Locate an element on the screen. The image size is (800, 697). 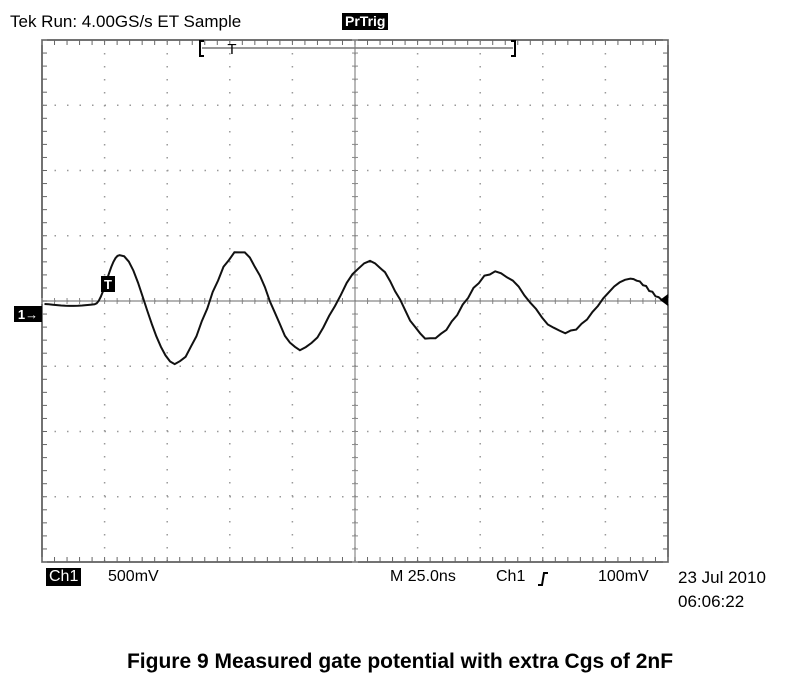
channel-marker-label: 1→ is located at coordinates (28, 314).